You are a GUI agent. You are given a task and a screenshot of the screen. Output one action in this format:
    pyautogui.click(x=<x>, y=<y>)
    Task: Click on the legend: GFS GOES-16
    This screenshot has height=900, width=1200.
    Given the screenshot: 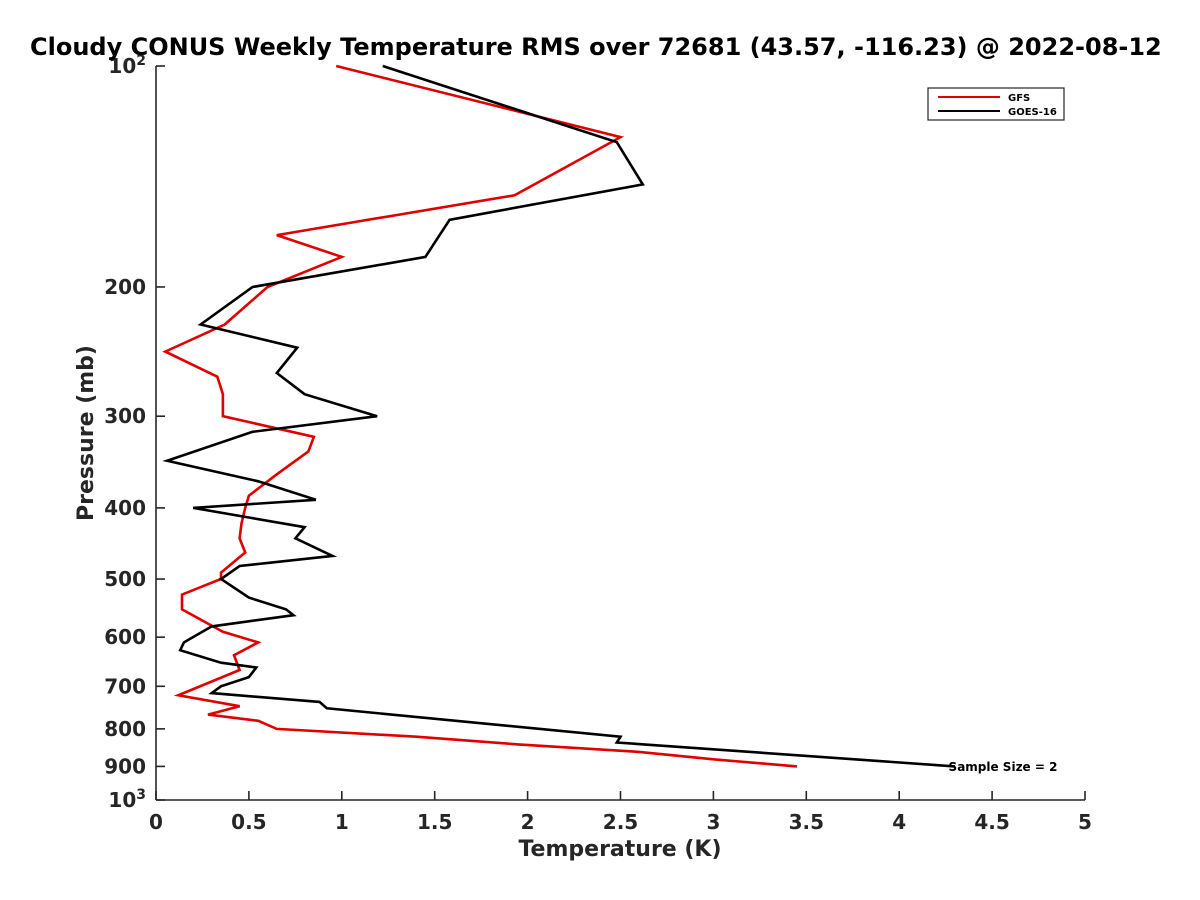 What is the action you would take?
    pyautogui.click(x=996, y=104)
    